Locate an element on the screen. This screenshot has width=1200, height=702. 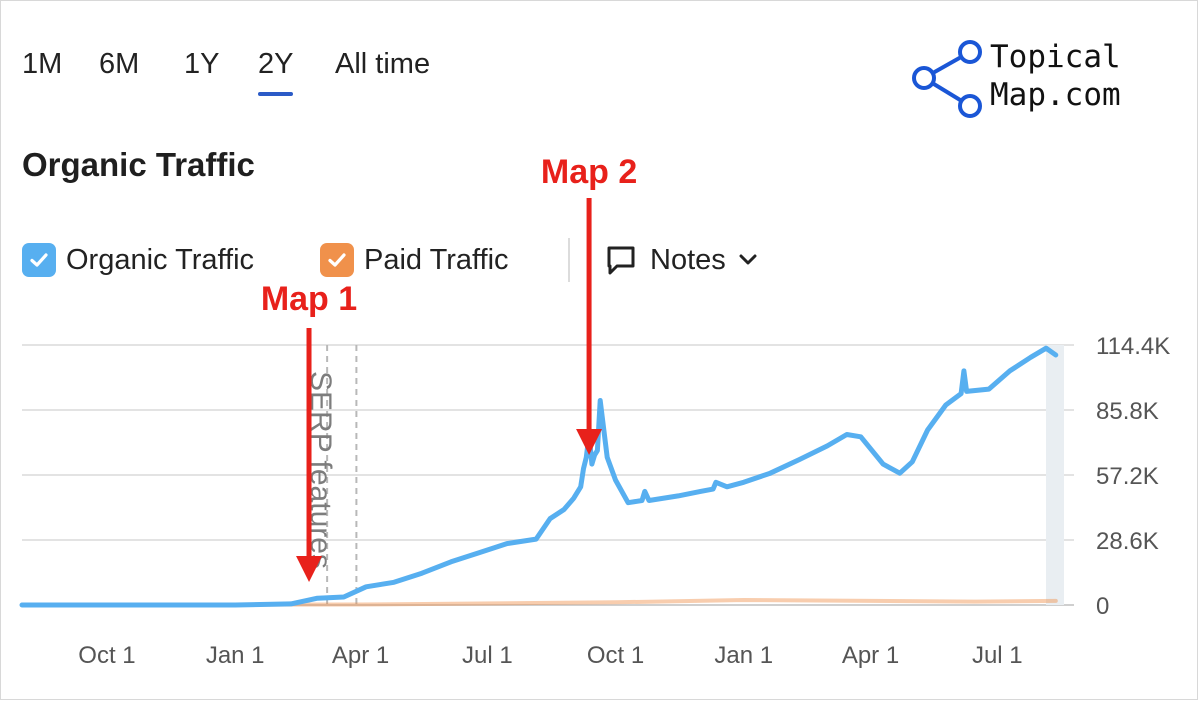
annotation-label: Map 2 is located at coordinates (589, 172).